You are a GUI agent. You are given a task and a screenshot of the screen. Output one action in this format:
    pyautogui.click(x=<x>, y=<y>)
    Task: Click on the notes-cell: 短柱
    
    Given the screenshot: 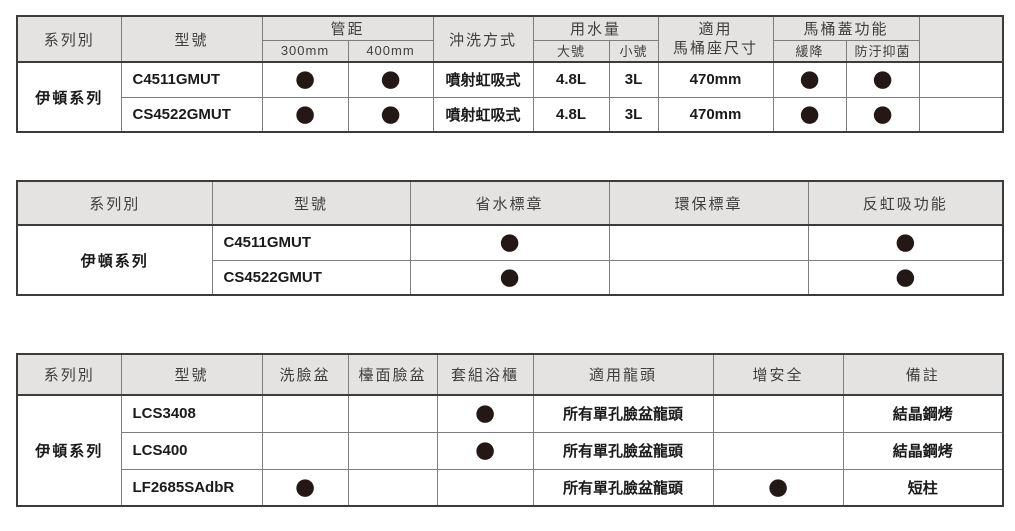 What is the action you would take?
    pyautogui.click(x=923, y=487)
    